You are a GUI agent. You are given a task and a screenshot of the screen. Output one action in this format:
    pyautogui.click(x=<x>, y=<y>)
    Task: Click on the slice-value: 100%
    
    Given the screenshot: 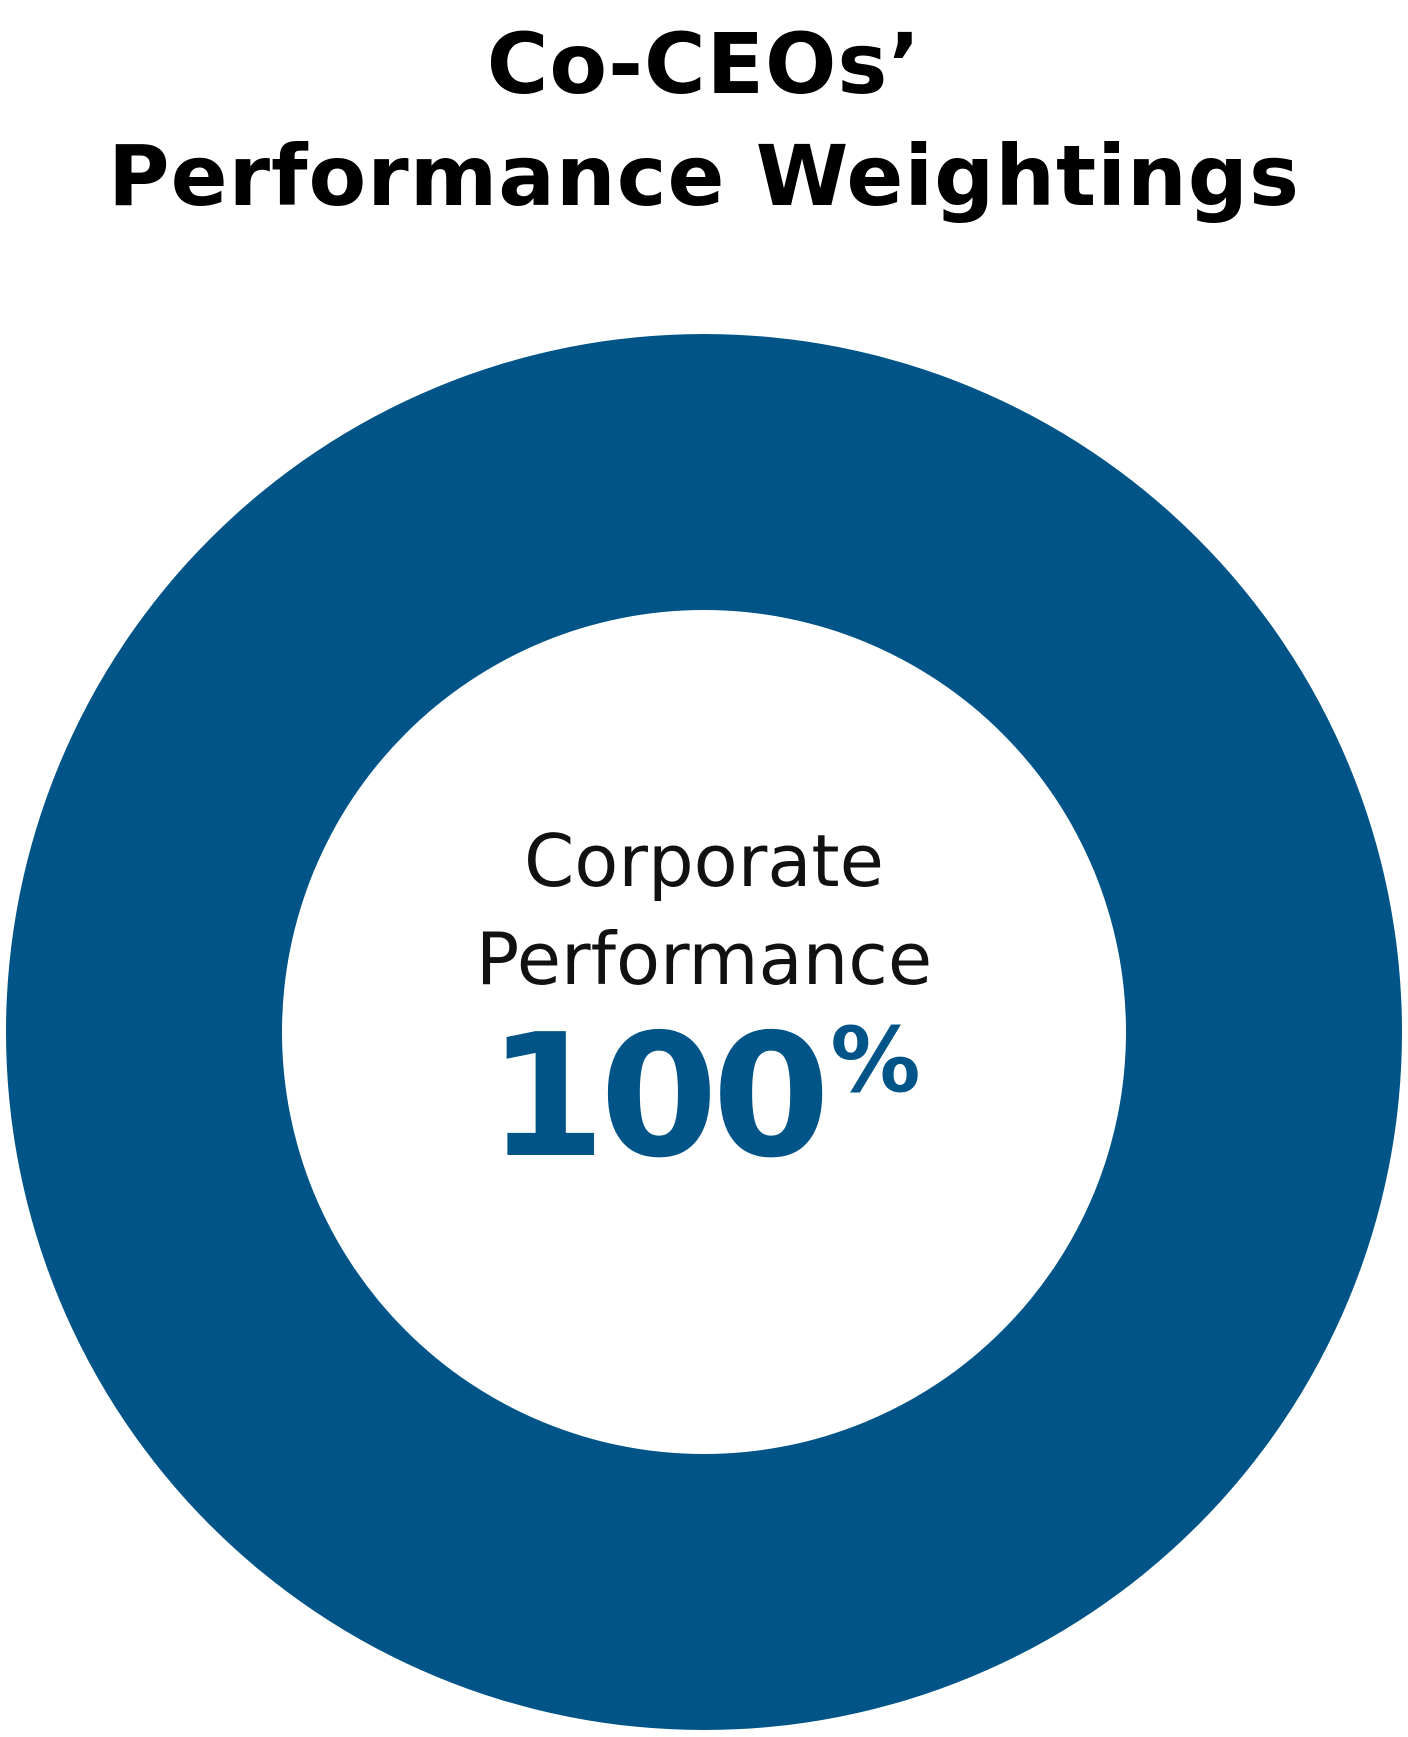 What is the action you would take?
    pyautogui.click(x=704, y=1097)
    